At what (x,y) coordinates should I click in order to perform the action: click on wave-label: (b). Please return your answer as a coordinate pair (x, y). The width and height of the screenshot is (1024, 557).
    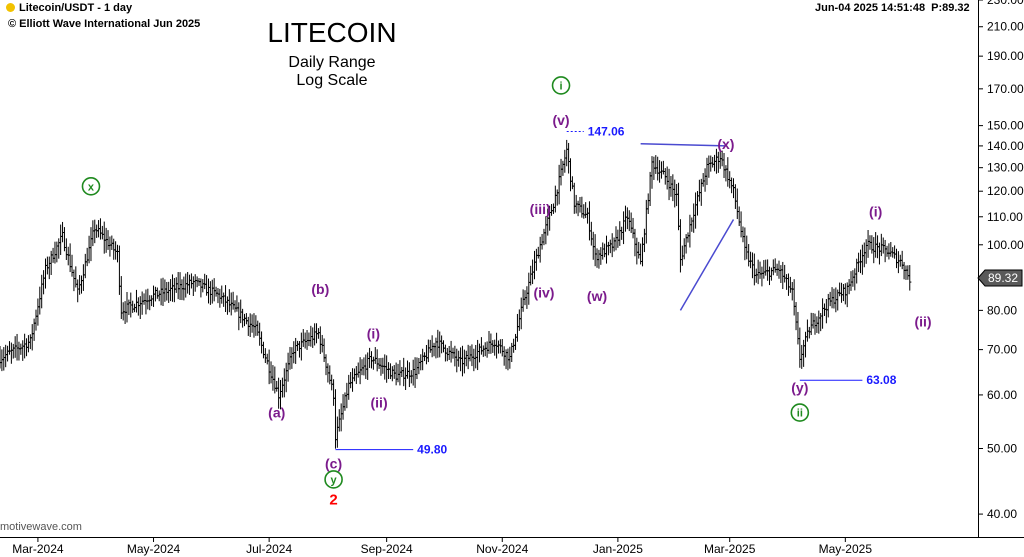
    Looking at the image, I should click on (320, 289).